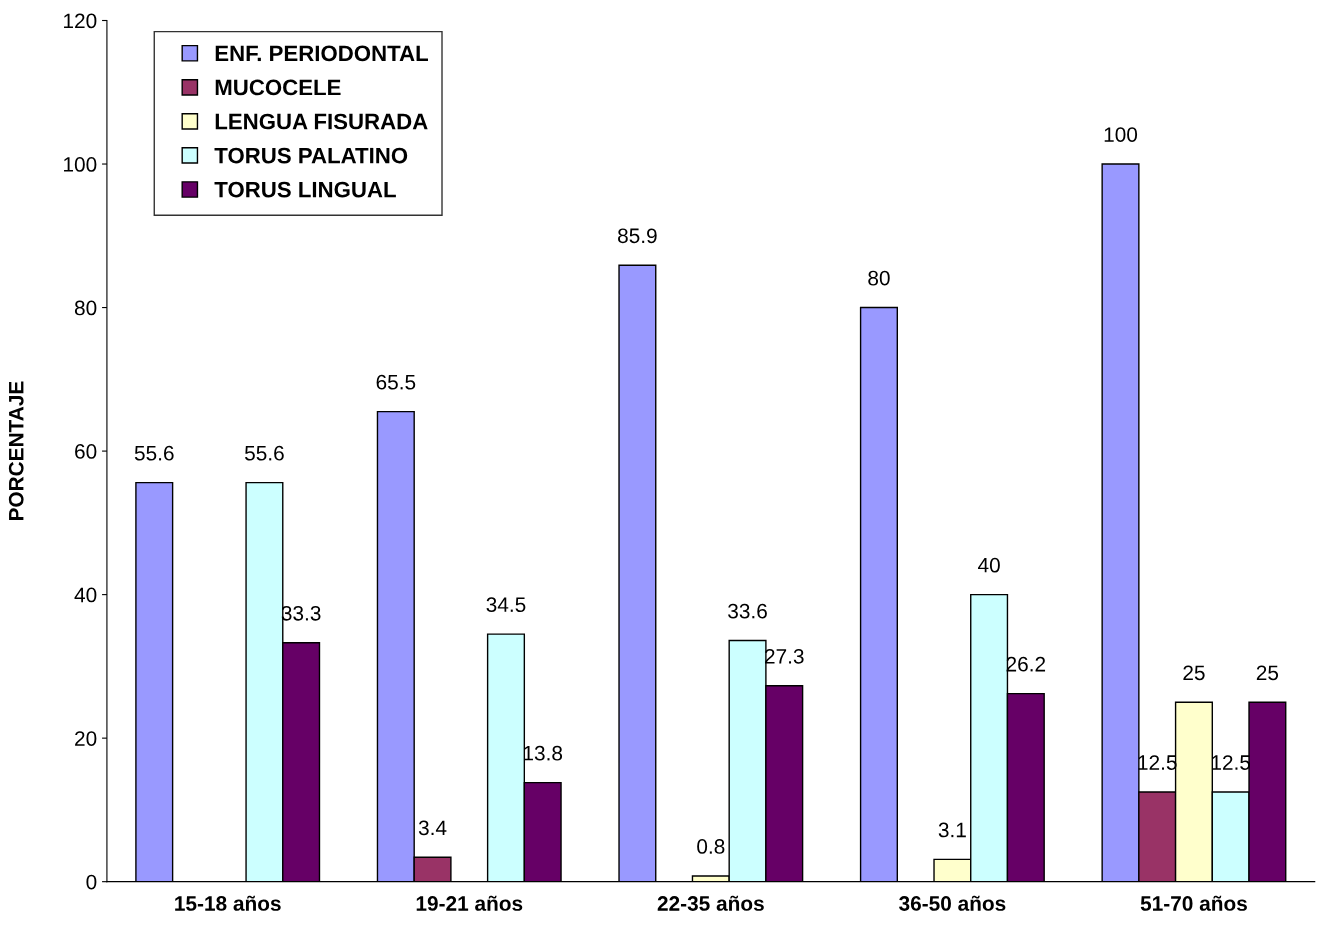 This screenshot has width=1320, height=932. Describe the element at coordinates (1121, 134) in the screenshot. I see `data-label: 100` at that location.